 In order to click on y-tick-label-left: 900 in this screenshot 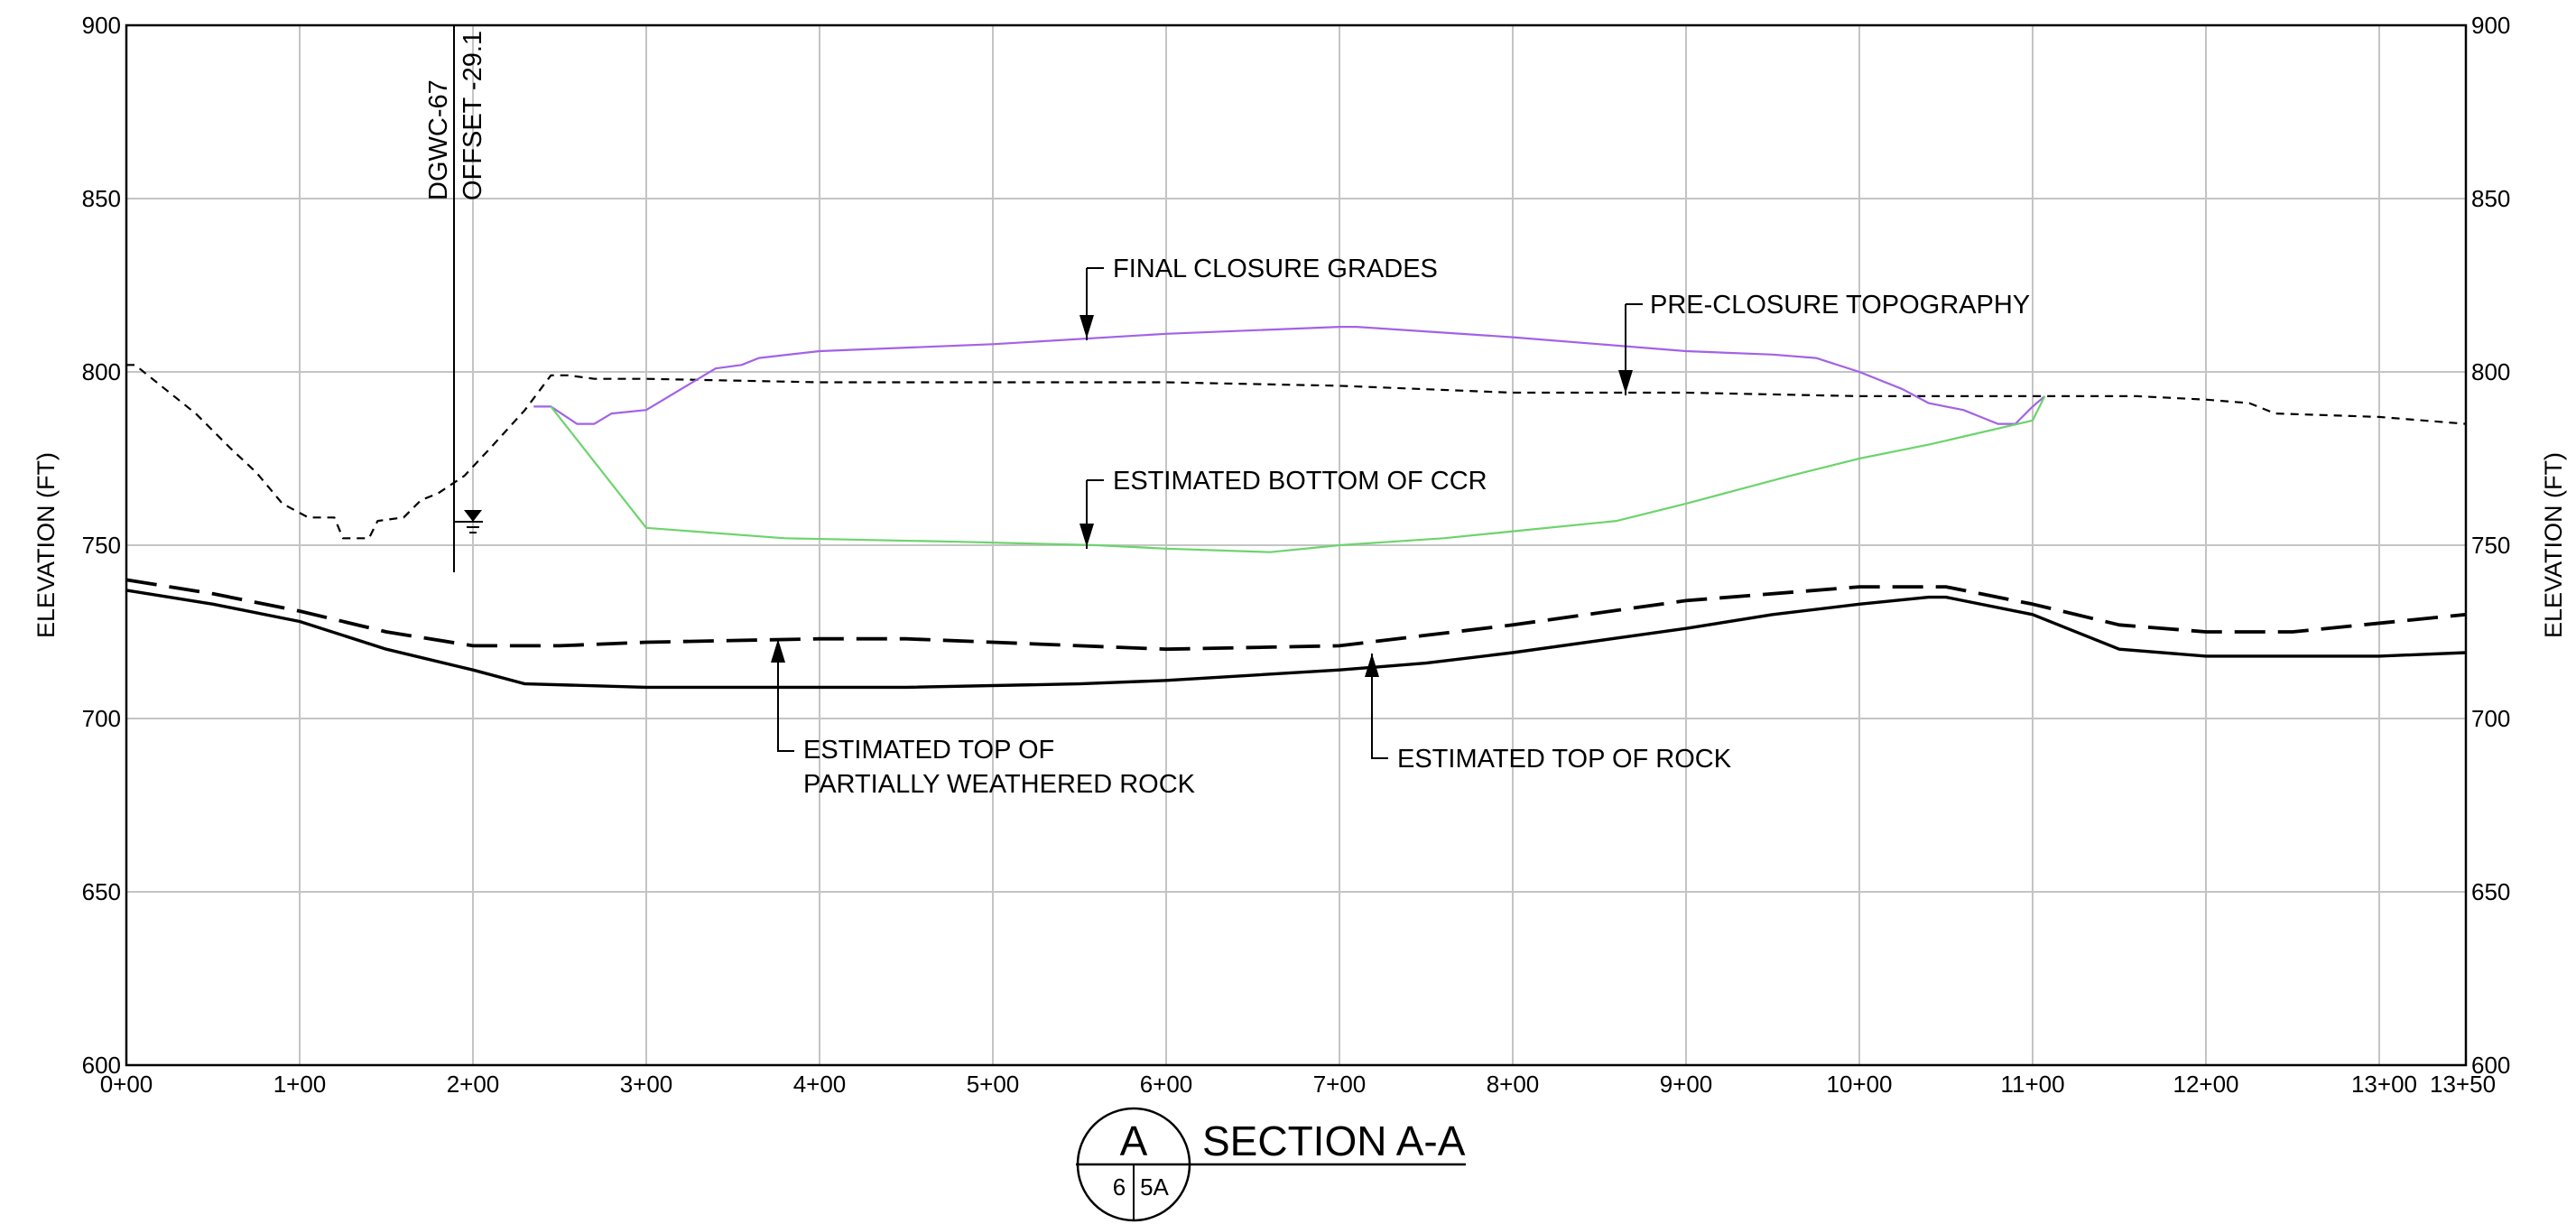, I will do `click(101, 25)`.